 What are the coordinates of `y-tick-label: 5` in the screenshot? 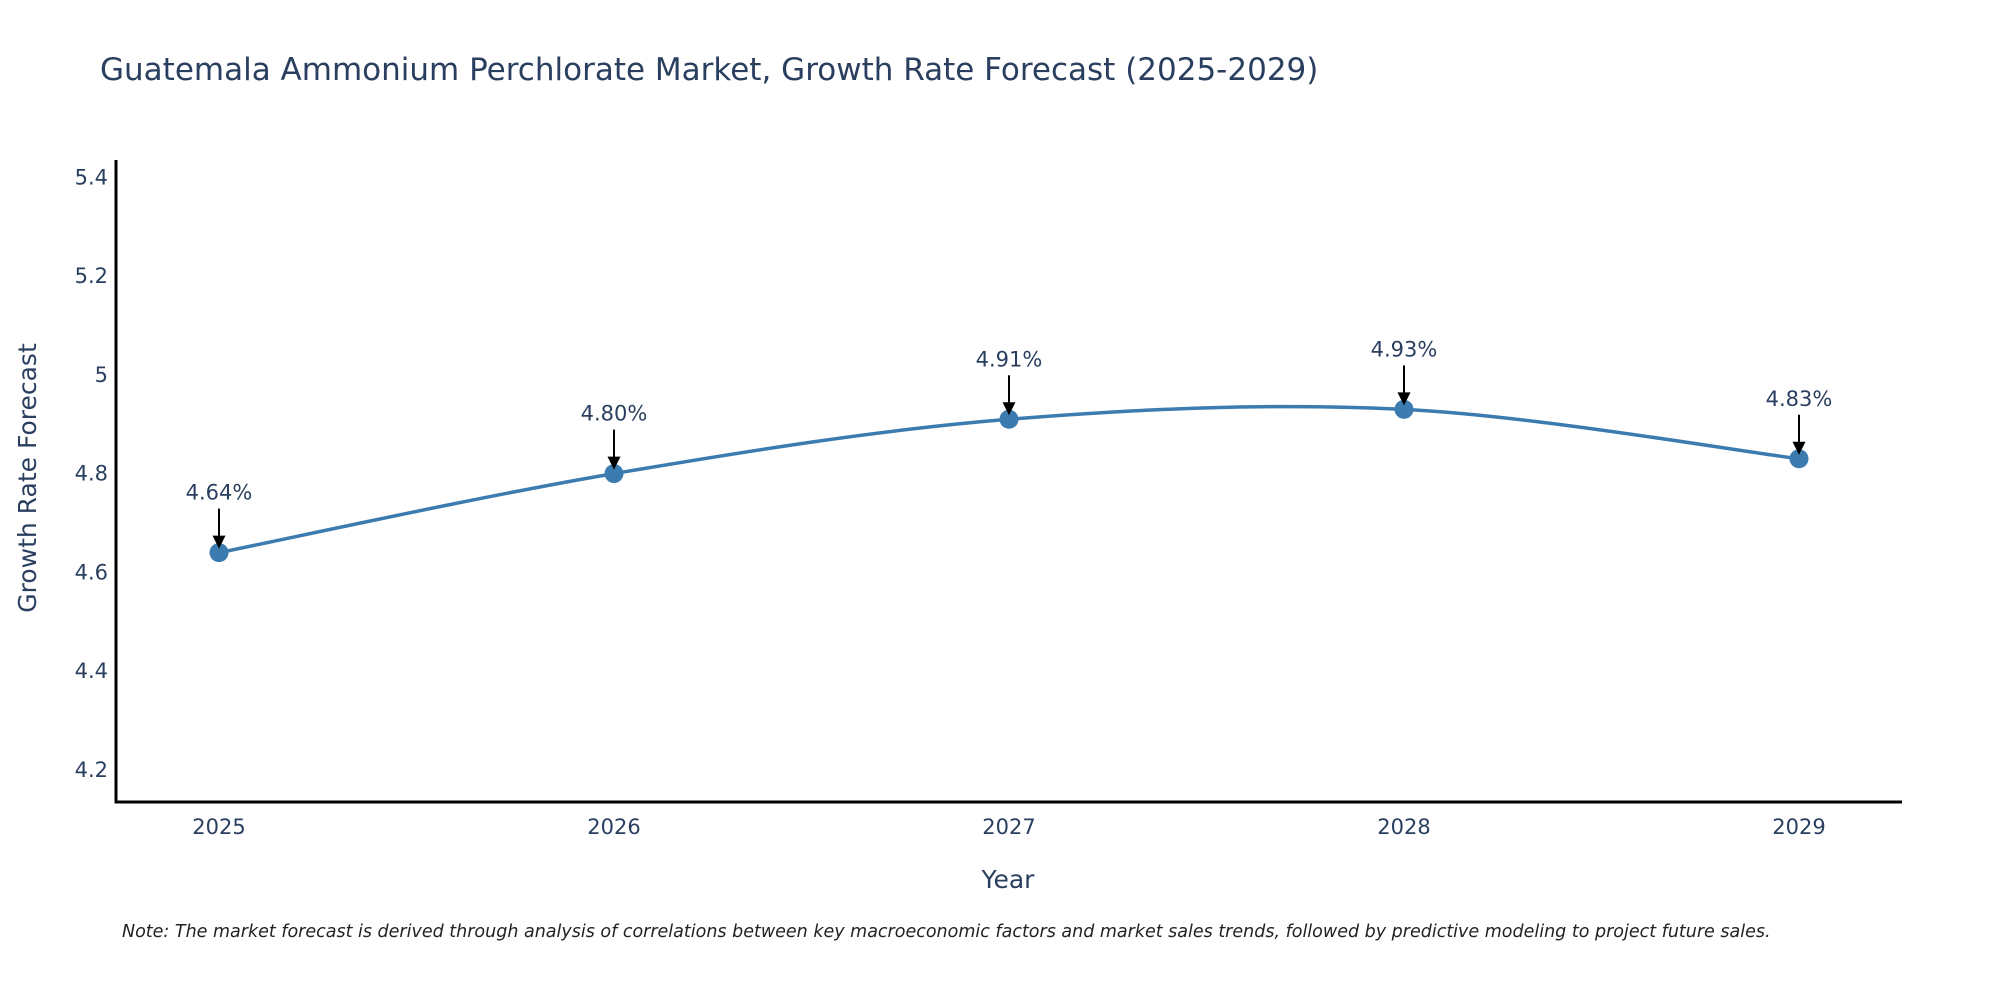 It's located at (101, 375).